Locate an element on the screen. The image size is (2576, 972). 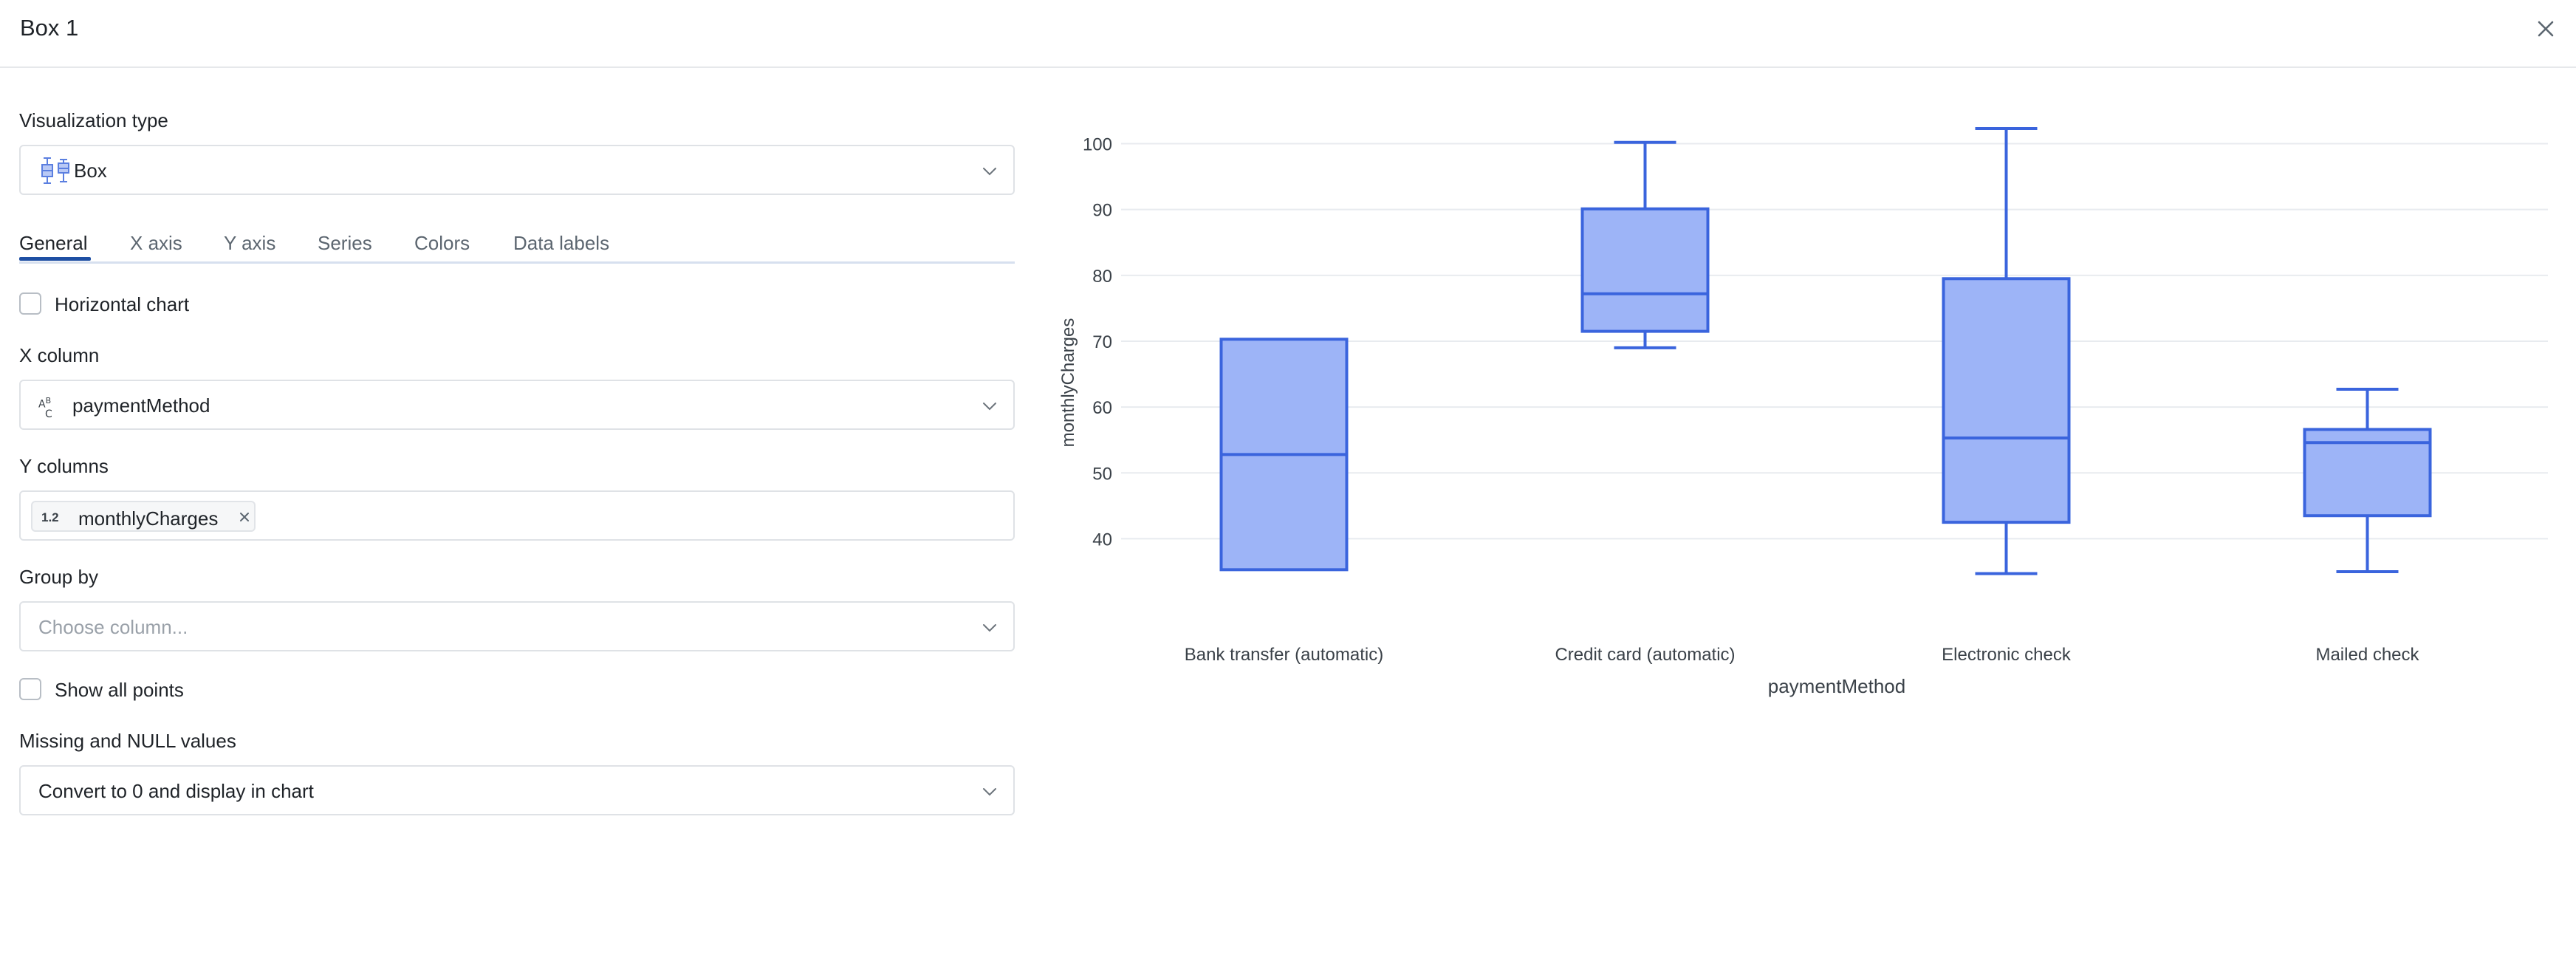
visualization-type-value: Box is located at coordinates (90, 171).